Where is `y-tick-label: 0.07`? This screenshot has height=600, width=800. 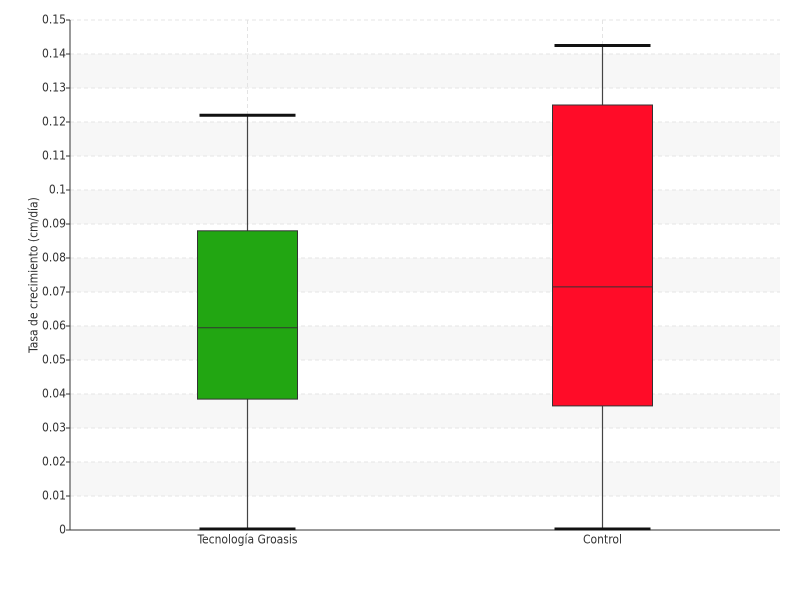 y-tick-label: 0.07 is located at coordinates (54, 292).